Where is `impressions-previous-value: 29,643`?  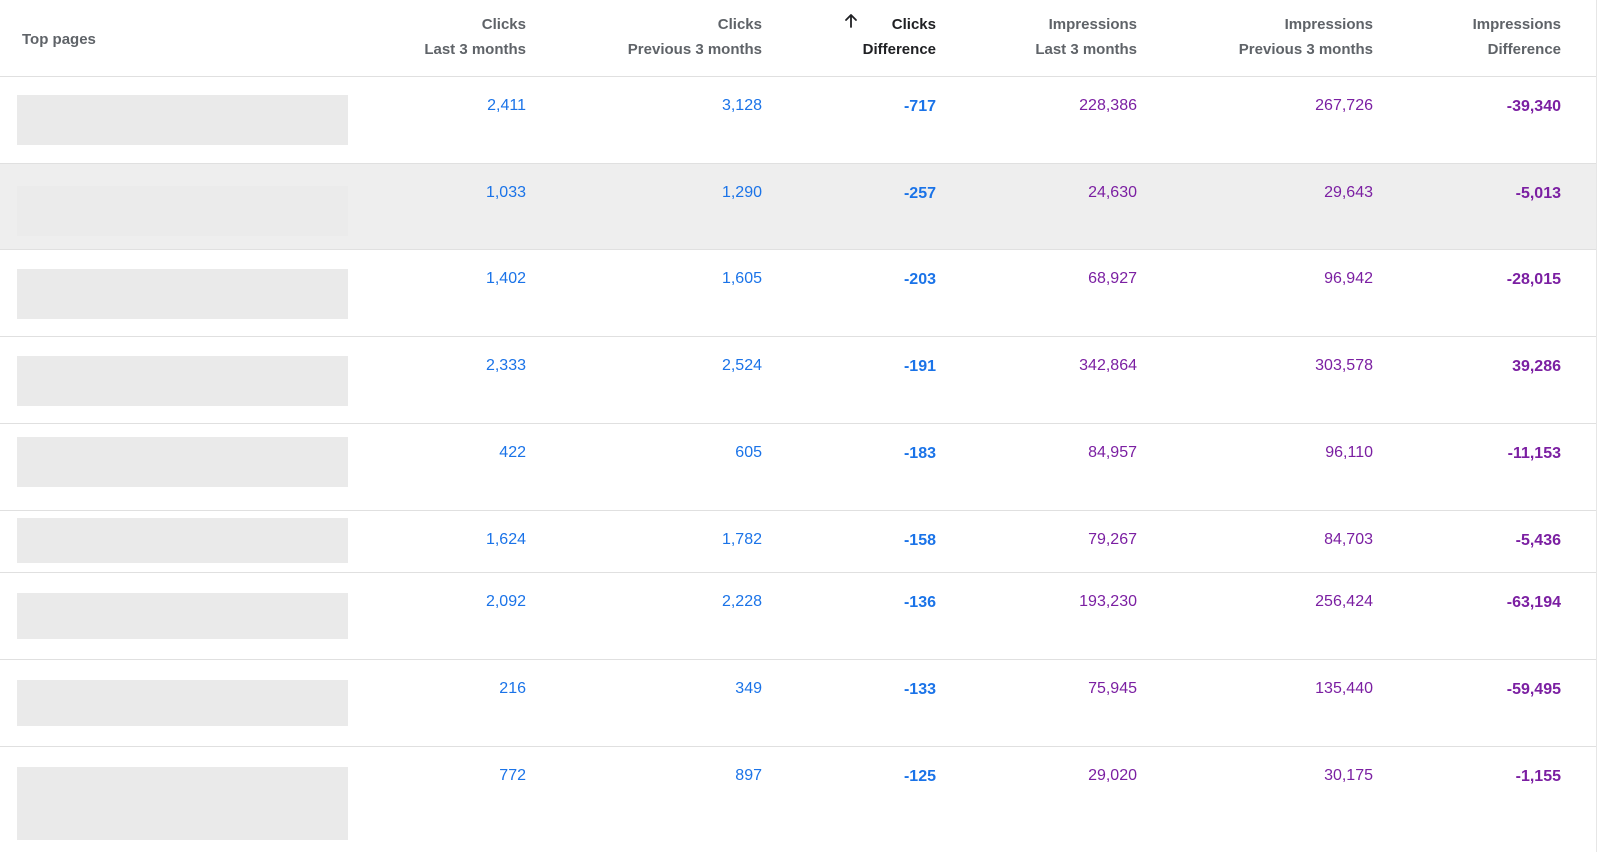 impressions-previous-value: 29,643 is located at coordinates (1348, 192).